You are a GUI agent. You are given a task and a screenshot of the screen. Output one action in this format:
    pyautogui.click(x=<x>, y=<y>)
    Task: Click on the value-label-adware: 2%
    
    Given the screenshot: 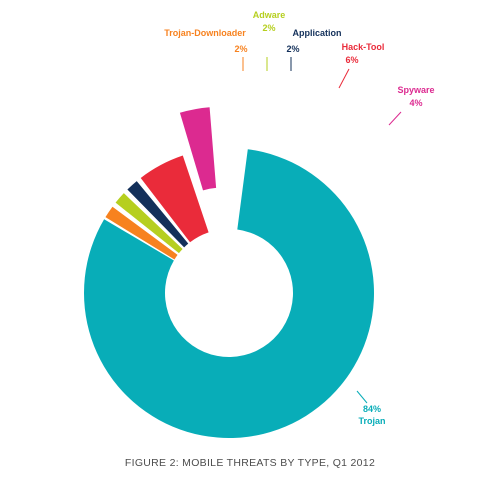 What is the action you would take?
    pyautogui.click(x=268, y=28)
    